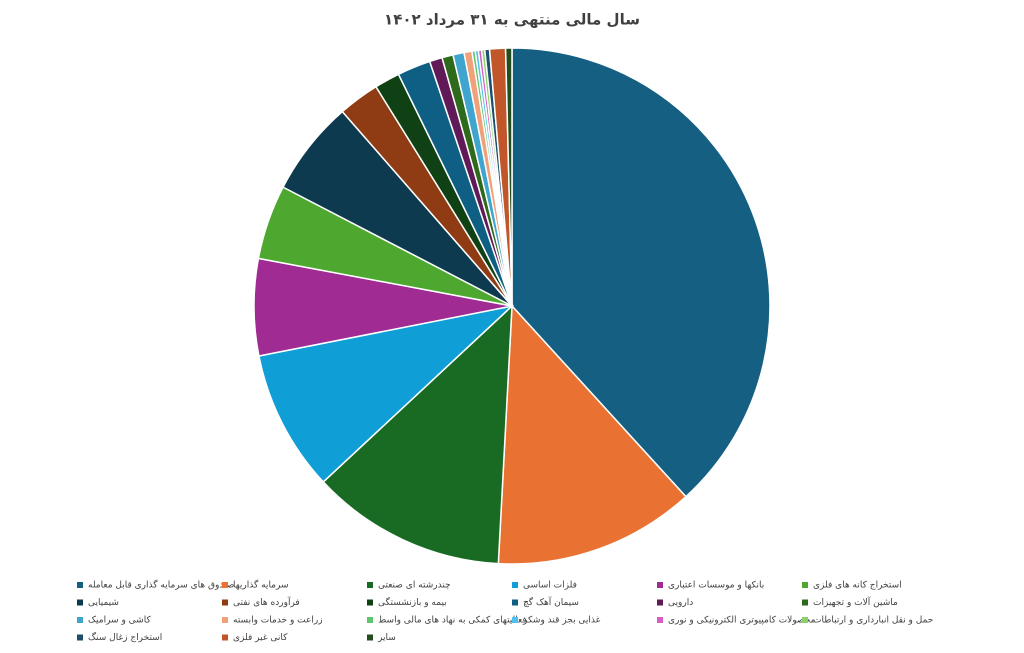 This screenshot has width=1024, height=653. What do you see at coordinates (261, 585) in the screenshot?
I see `legend-label: سرمایه گذاریها` at bounding box center [261, 585].